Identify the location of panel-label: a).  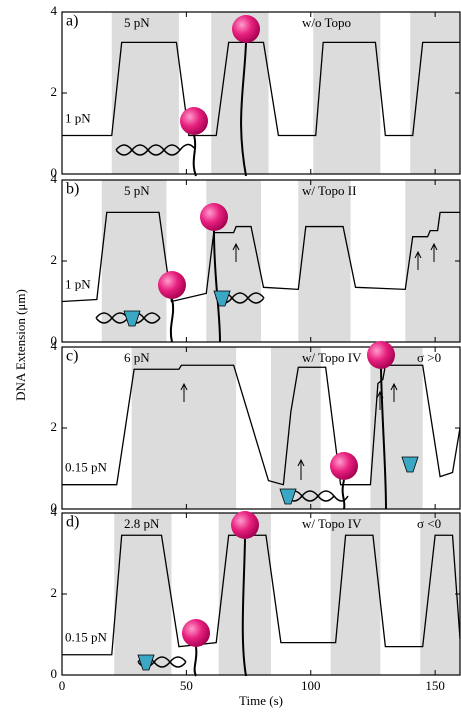
(72, 21).